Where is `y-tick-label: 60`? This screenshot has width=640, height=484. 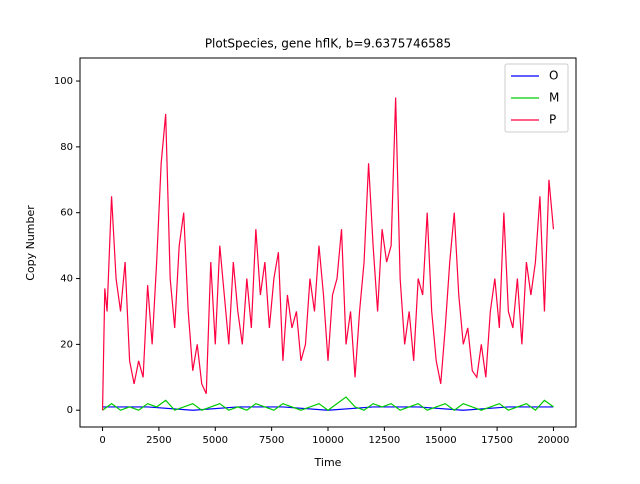 y-tick-label: 60 is located at coordinates (66, 213).